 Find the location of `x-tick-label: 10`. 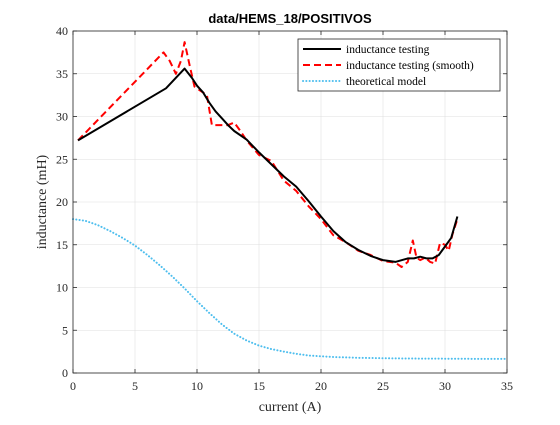

x-tick-label: 10 is located at coordinates (197, 386).